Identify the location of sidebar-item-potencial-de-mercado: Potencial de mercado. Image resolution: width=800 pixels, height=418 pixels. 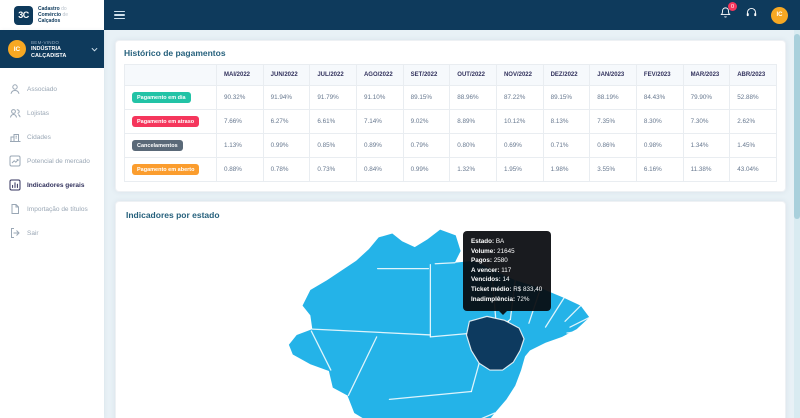
(52, 161).